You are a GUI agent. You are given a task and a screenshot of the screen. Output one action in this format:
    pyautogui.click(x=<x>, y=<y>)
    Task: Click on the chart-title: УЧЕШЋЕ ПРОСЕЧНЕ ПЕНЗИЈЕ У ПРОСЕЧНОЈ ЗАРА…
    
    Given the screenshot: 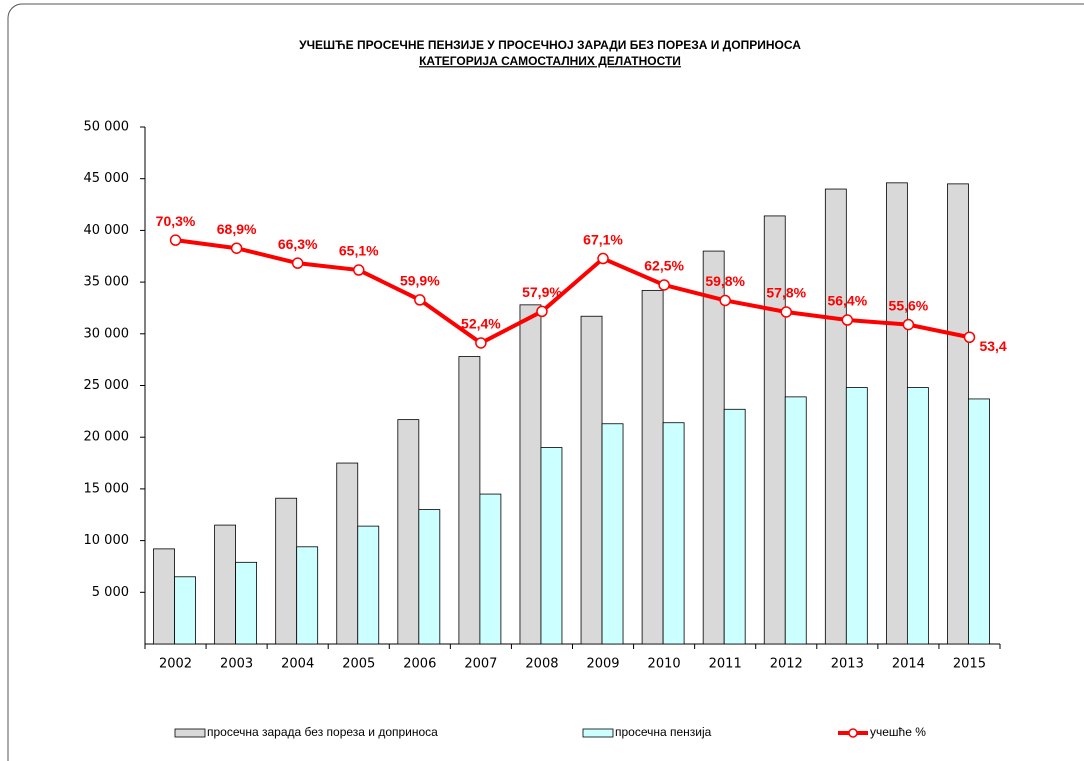 What is the action you would take?
    pyautogui.click(x=550, y=45)
    